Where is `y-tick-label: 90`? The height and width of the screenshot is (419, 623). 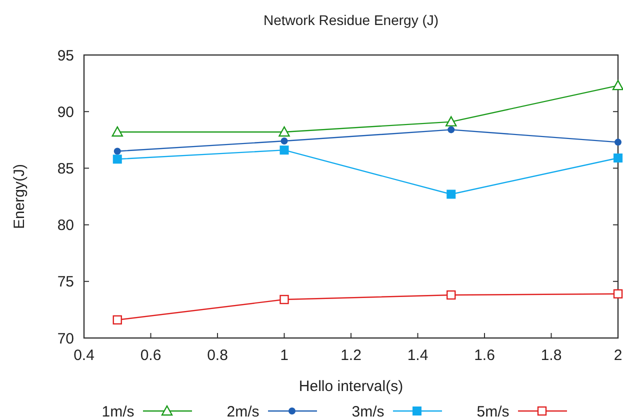 y-tick-label: 90 is located at coordinates (65, 112).